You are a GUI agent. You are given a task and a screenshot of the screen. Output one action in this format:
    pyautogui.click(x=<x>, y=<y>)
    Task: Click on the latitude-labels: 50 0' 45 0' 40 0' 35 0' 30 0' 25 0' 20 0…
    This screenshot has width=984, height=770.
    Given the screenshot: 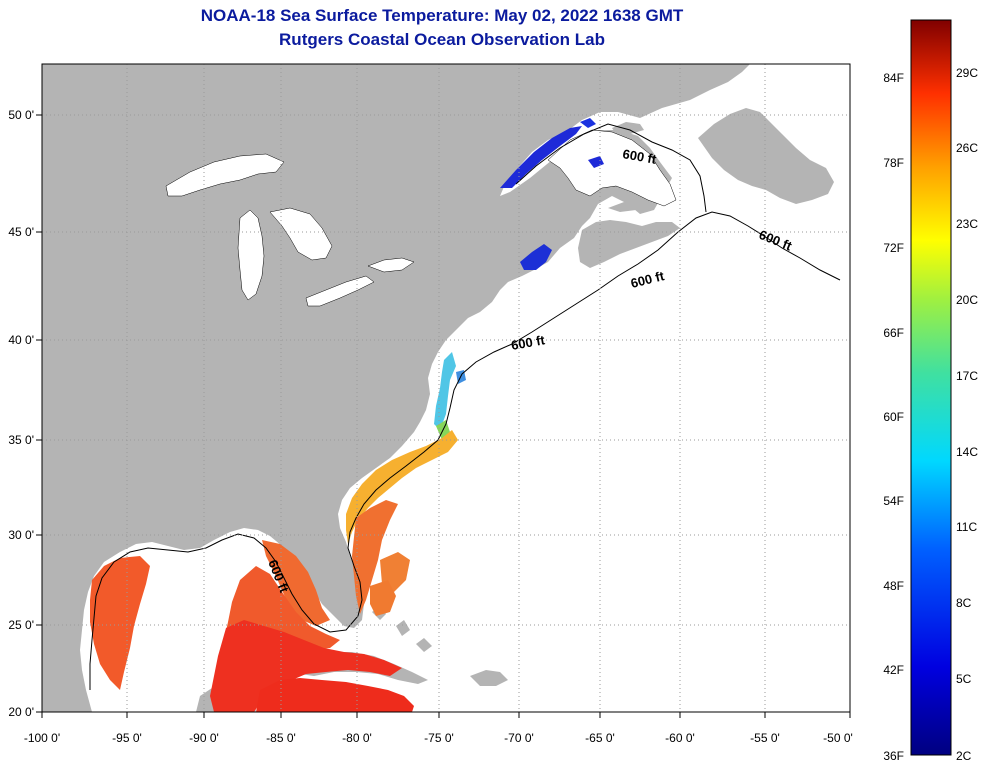 What is the action you would take?
    pyautogui.click(x=21, y=413)
    